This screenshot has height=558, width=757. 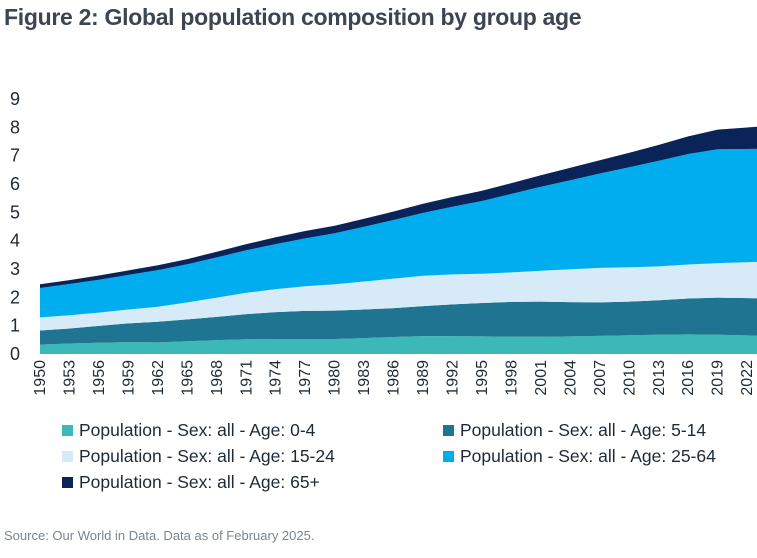 What do you see at coordinates (600, 378) in the screenshot?
I see `x-tick-label: 2007` at bounding box center [600, 378].